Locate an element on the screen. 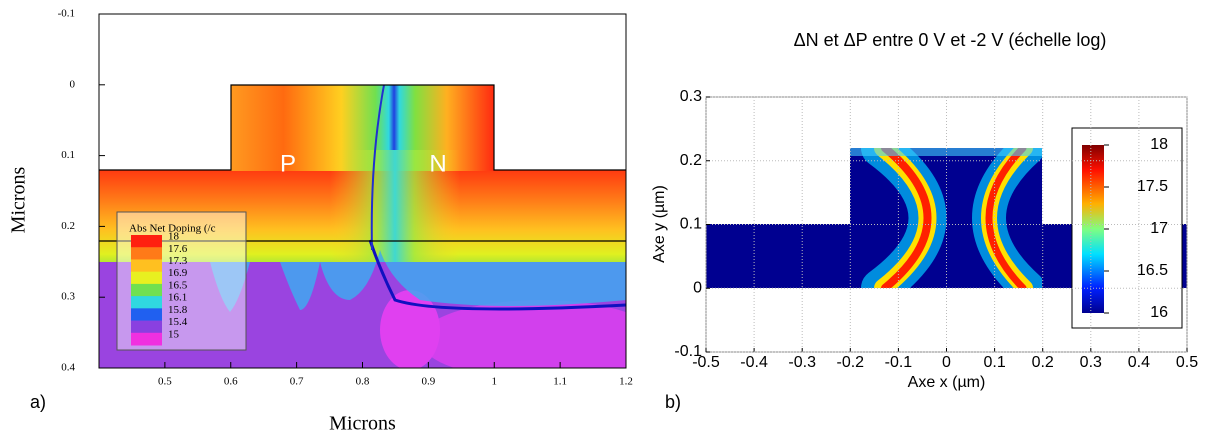 The image size is (1215, 437). x-tick-label: 0.3 is located at coordinates (1091, 362).